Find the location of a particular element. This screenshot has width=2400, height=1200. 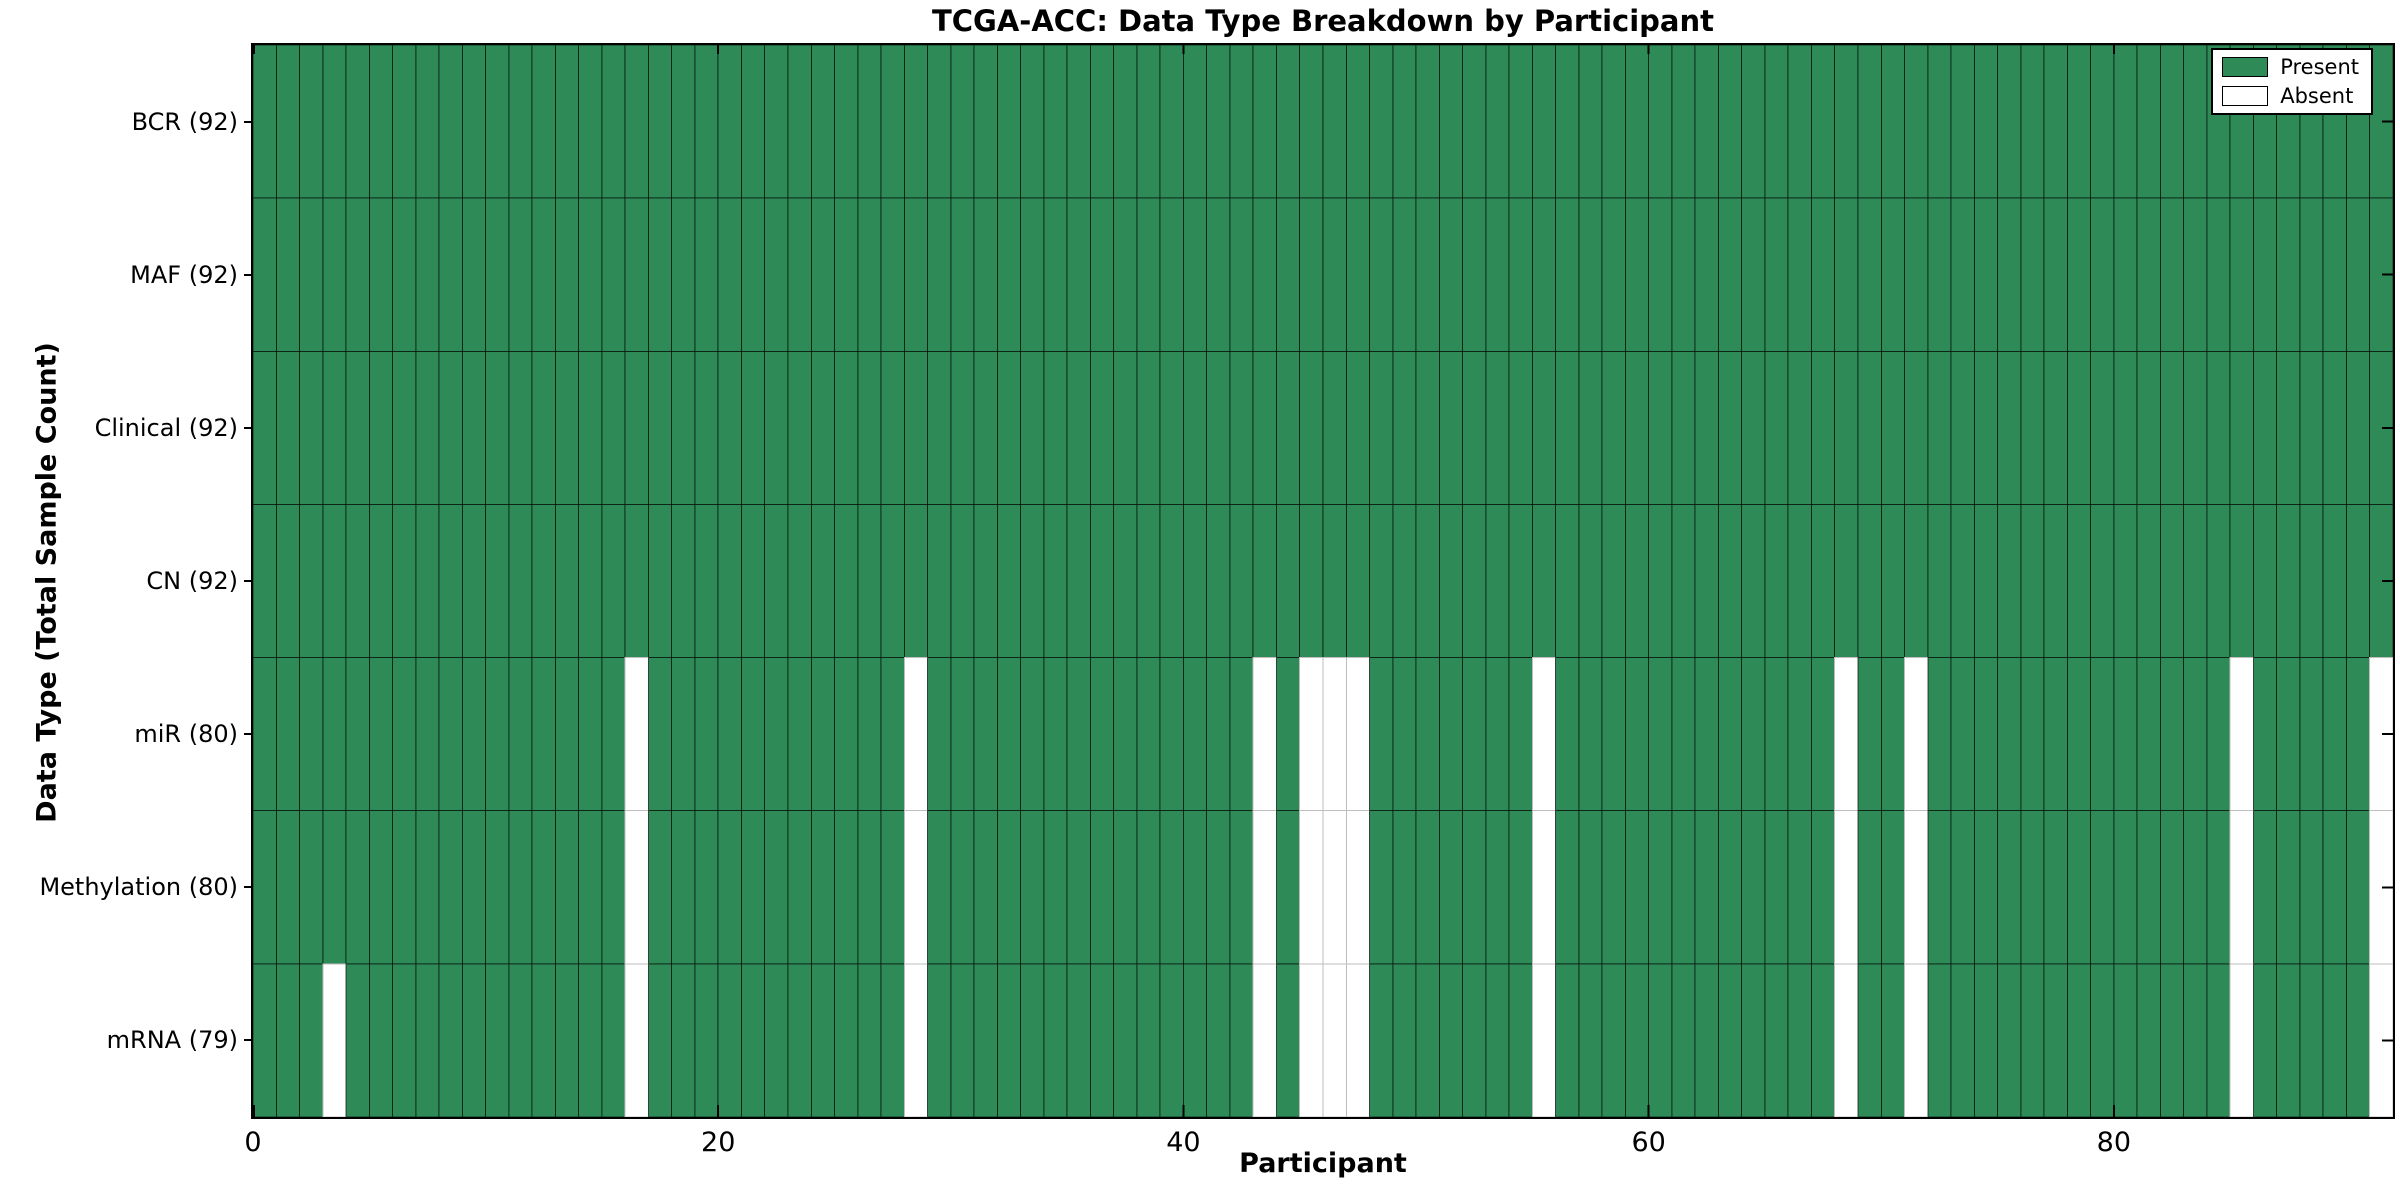

present-swatch-icon is located at coordinates (2245, 67).